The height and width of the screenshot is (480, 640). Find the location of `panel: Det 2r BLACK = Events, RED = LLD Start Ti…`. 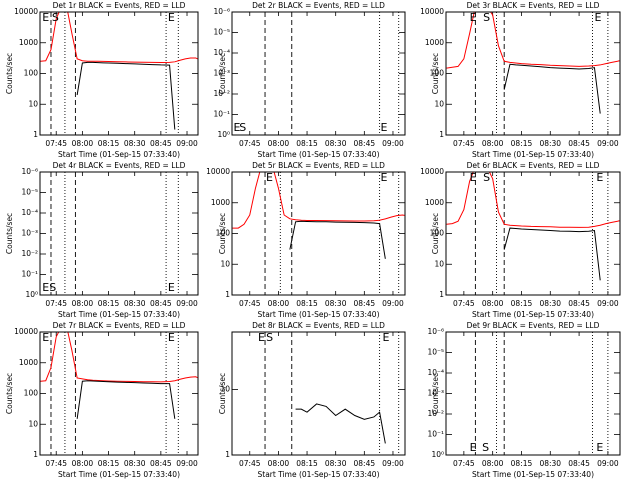

panel: Det 2r BLACK = Events, RED = LLD Start Ti… is located at coordinates (309, 80).